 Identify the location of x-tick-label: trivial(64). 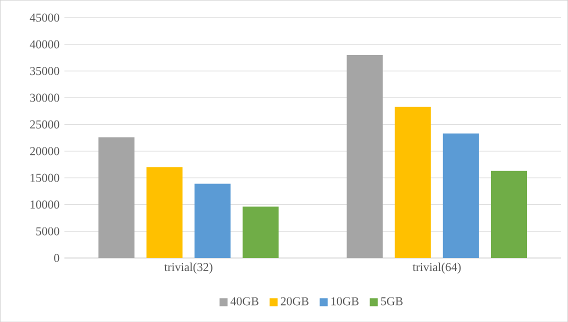
(436, 268).